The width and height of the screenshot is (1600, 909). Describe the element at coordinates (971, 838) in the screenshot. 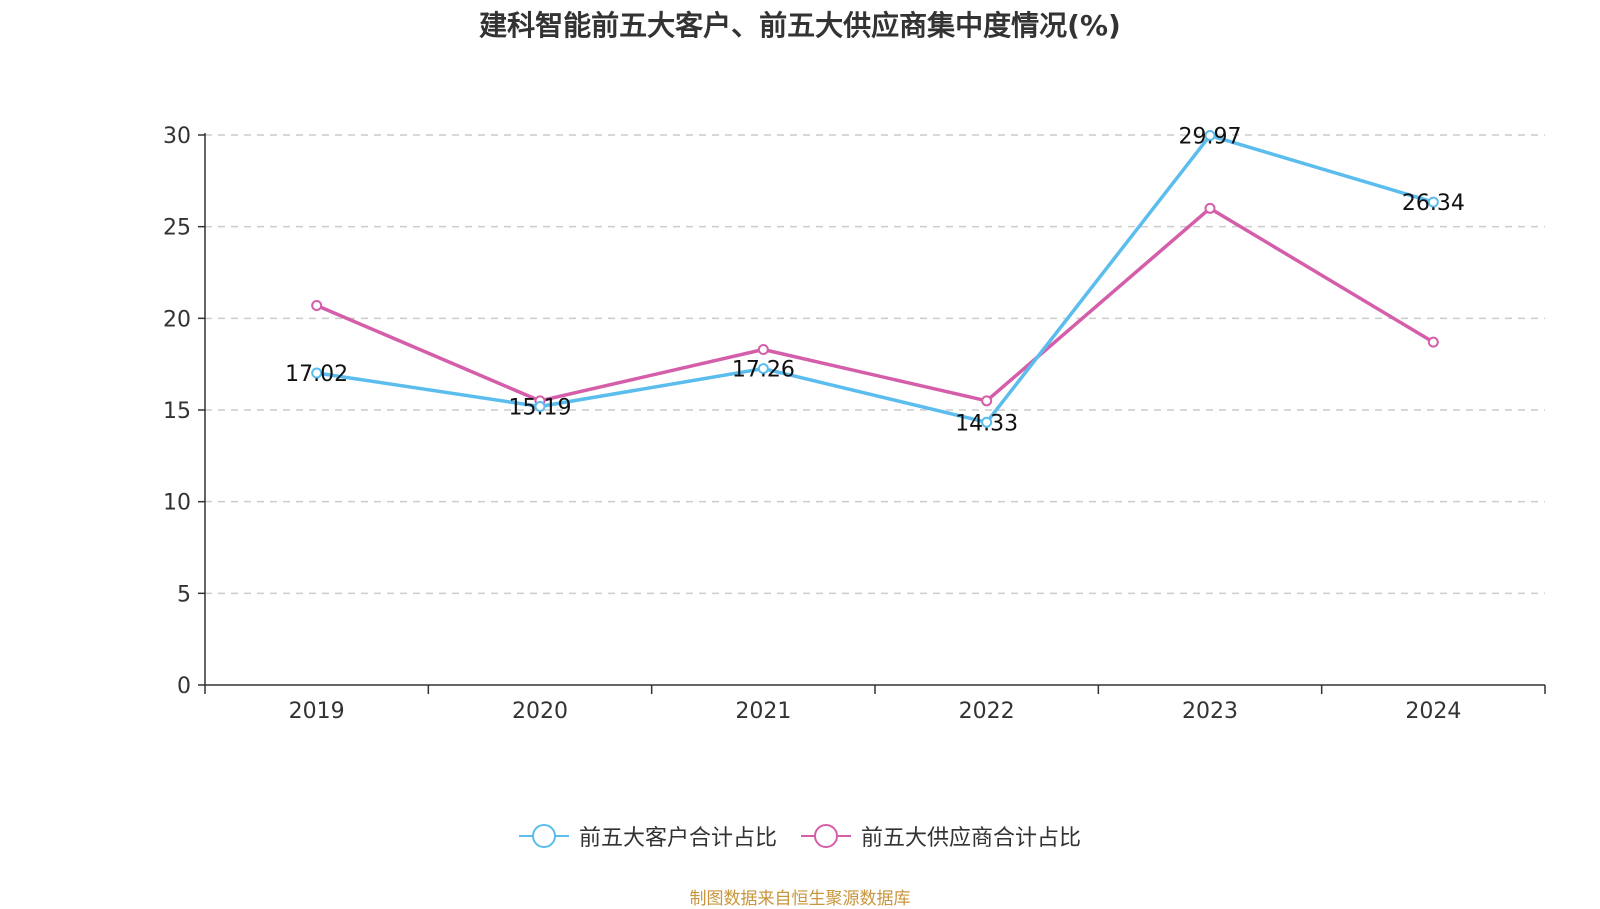

I see `legend-label-suppliers: 前五大供应商合计占比` at that location.